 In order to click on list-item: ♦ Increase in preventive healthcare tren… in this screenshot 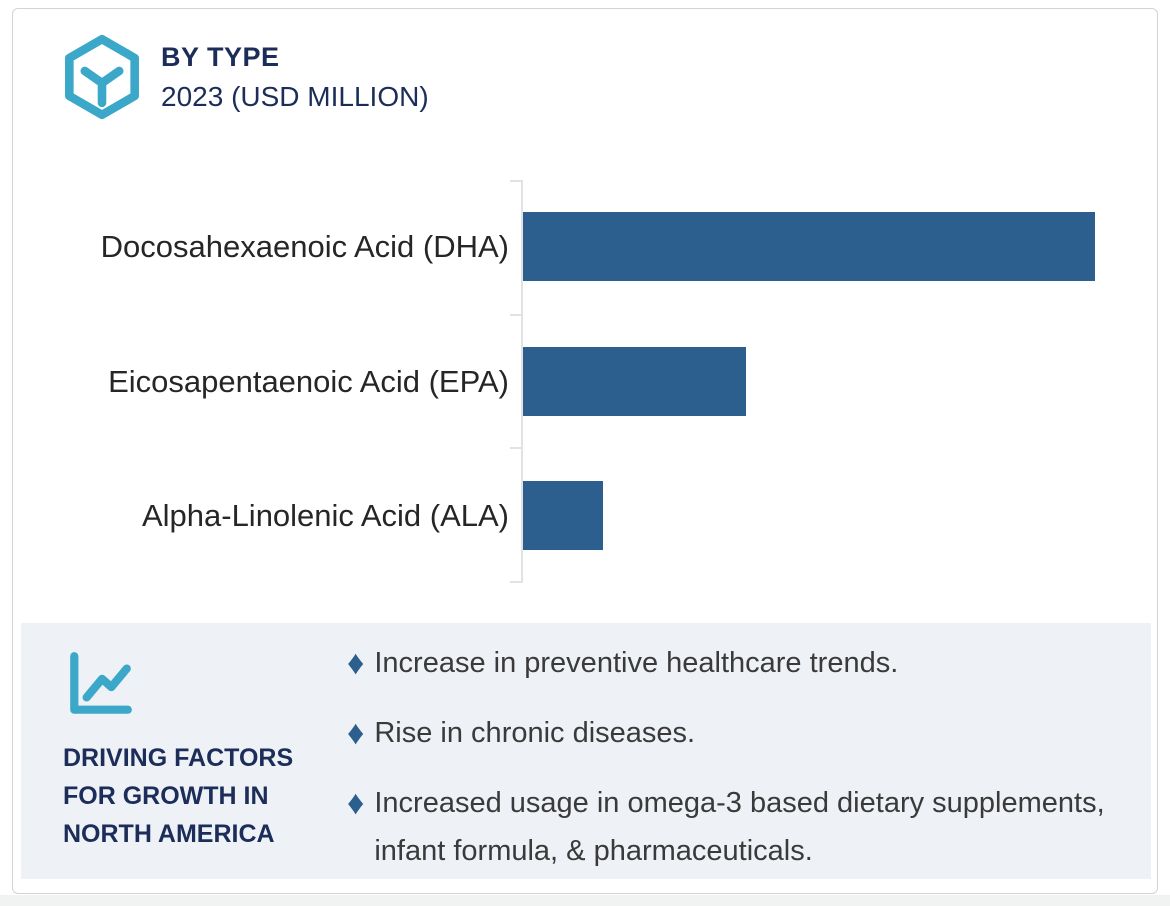, I will do `click(742, 663)`.